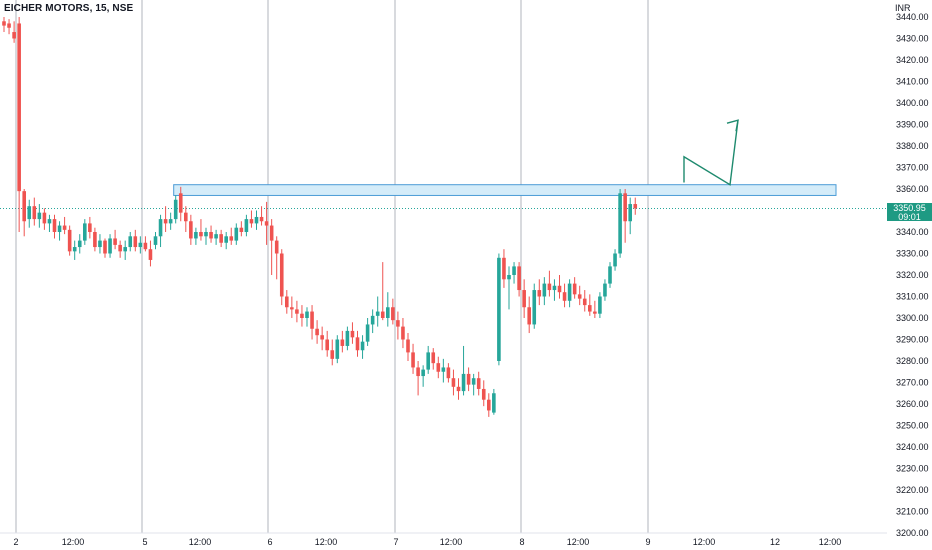 This screenshot has height=550, width=932. Describe the element at coordinates (912, 318) in the screenshot. I see `y-tick-label: 3300.00` at that location.